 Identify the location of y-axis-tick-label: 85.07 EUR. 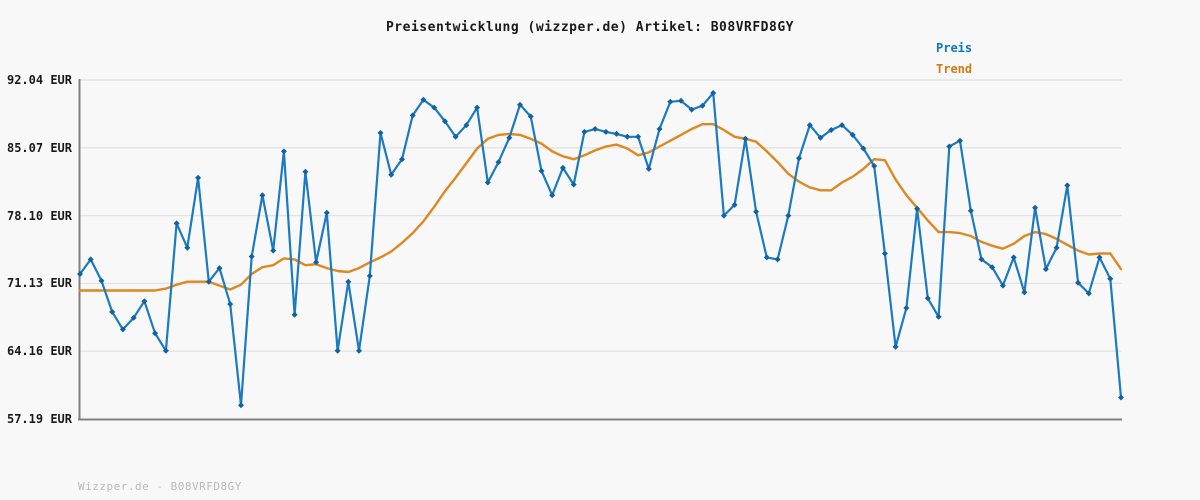
(39, 147).